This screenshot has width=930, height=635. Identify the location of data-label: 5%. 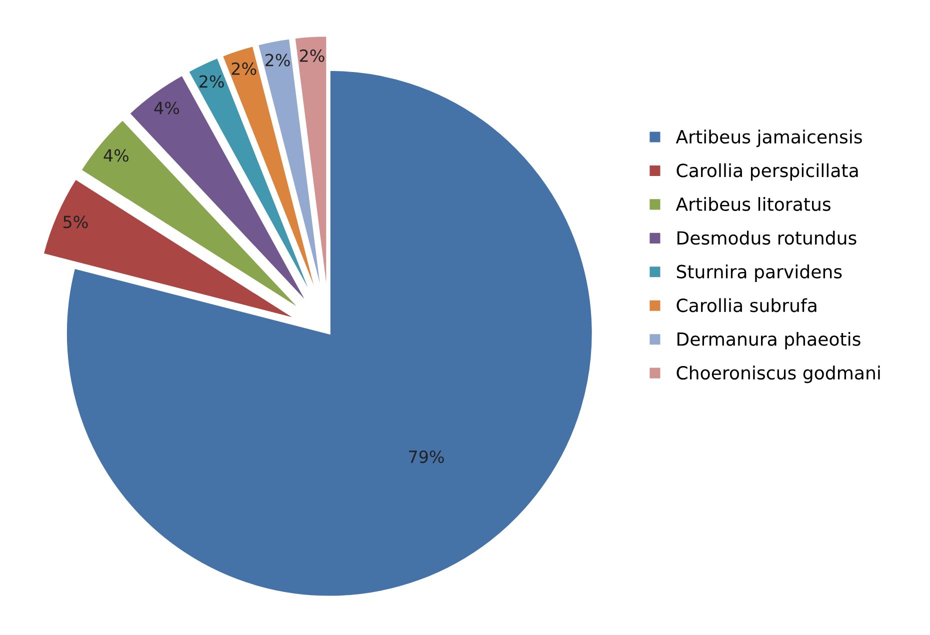
(76, 222).